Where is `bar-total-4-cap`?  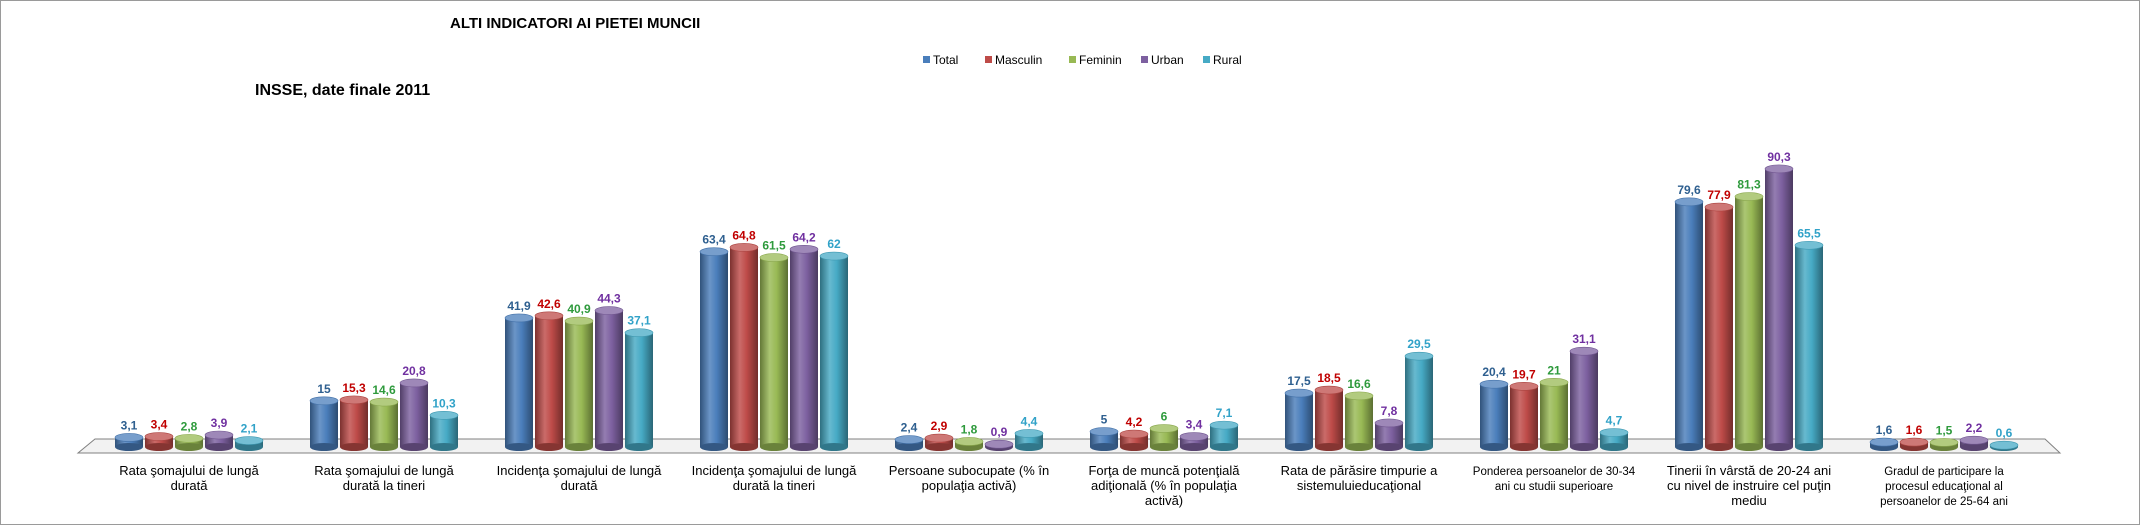
bar-total-4-cap is located at coordinates (714, 252).